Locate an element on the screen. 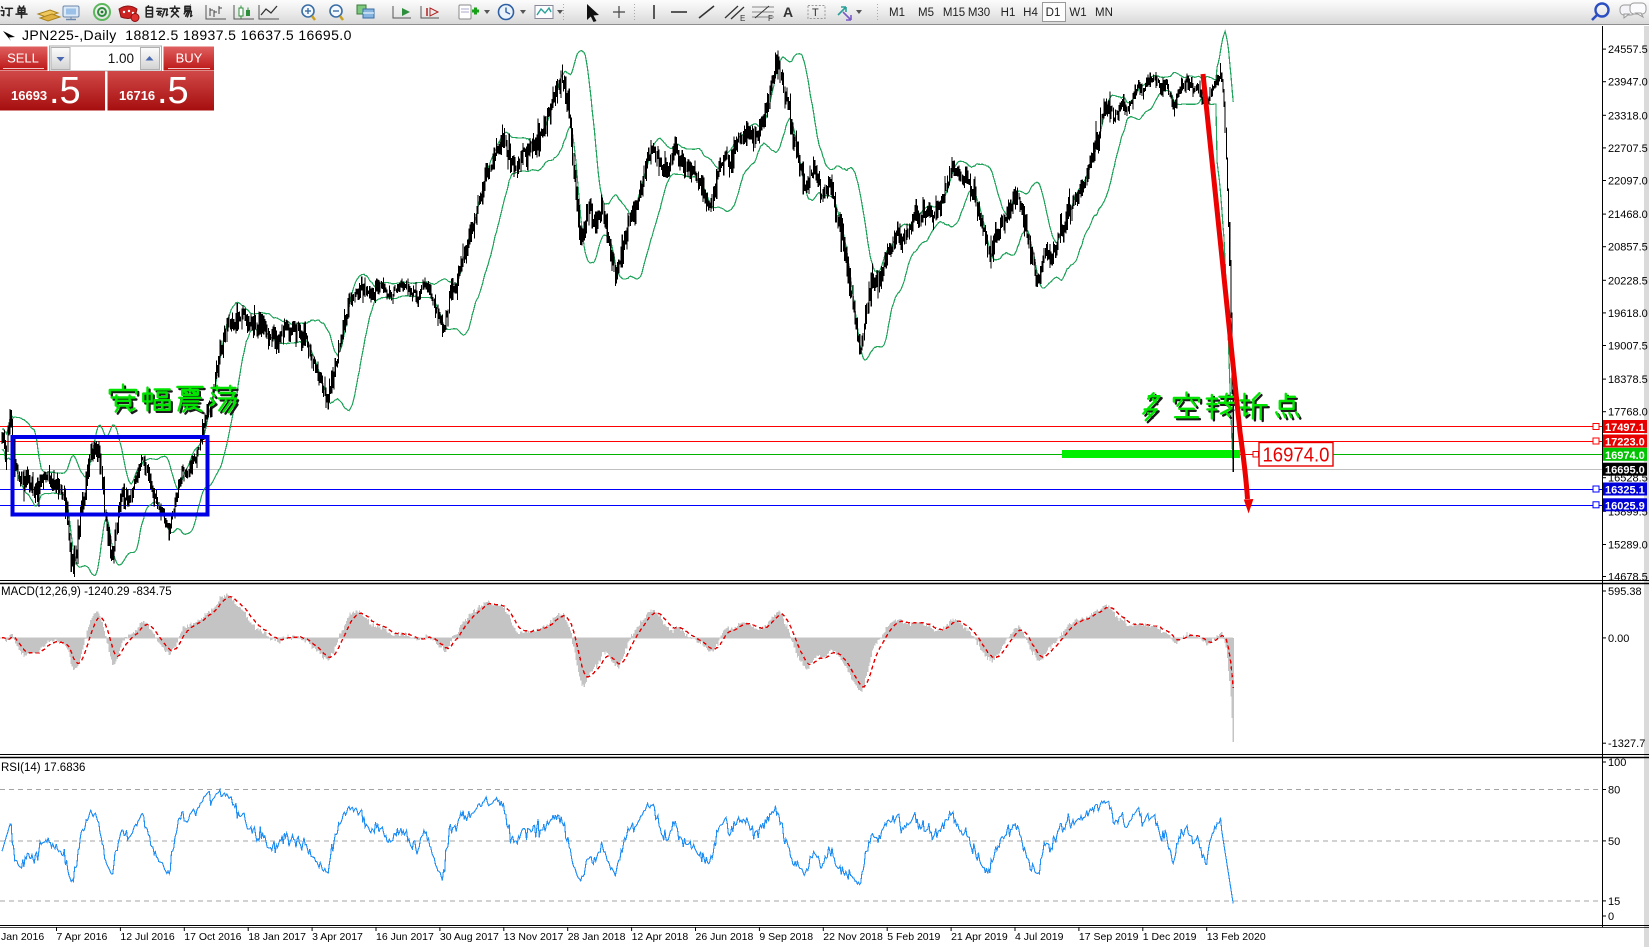  svg-text: 22 Nov 2018 is located at coordinates (853, 937).